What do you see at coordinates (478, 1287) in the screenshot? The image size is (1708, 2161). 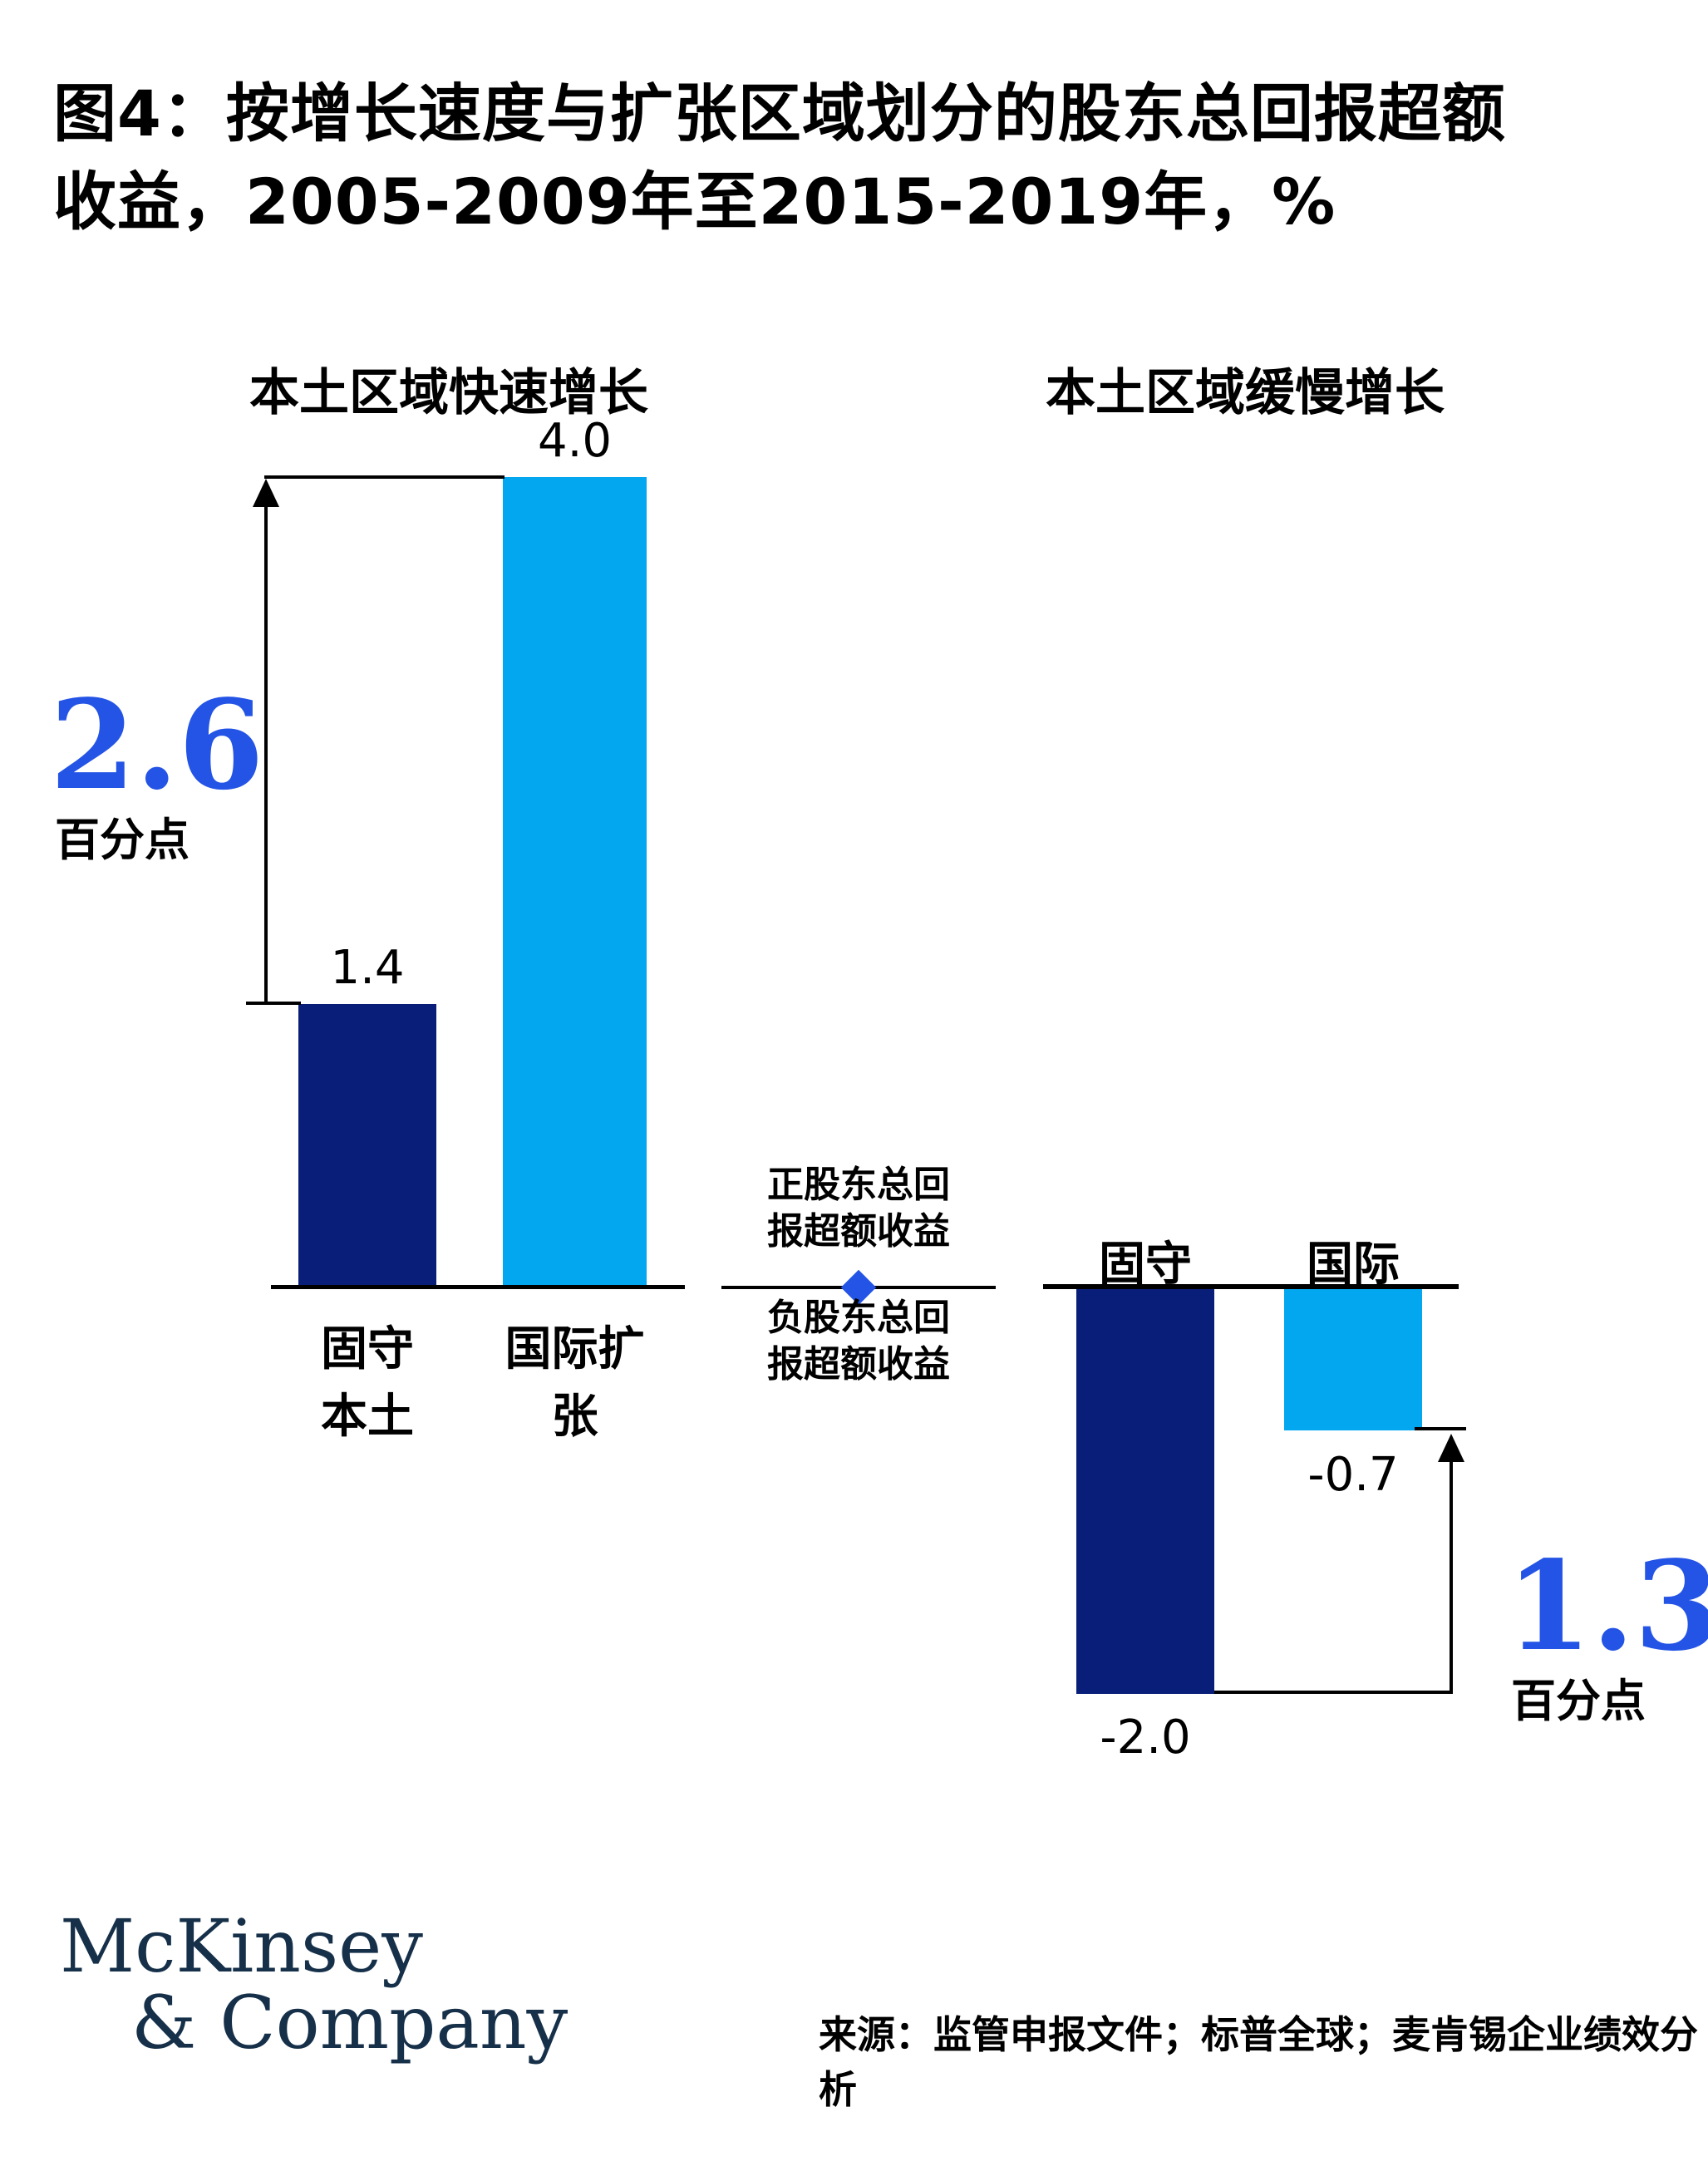 I see `axis-baseline-fast` at bounding box center [478, 1287].